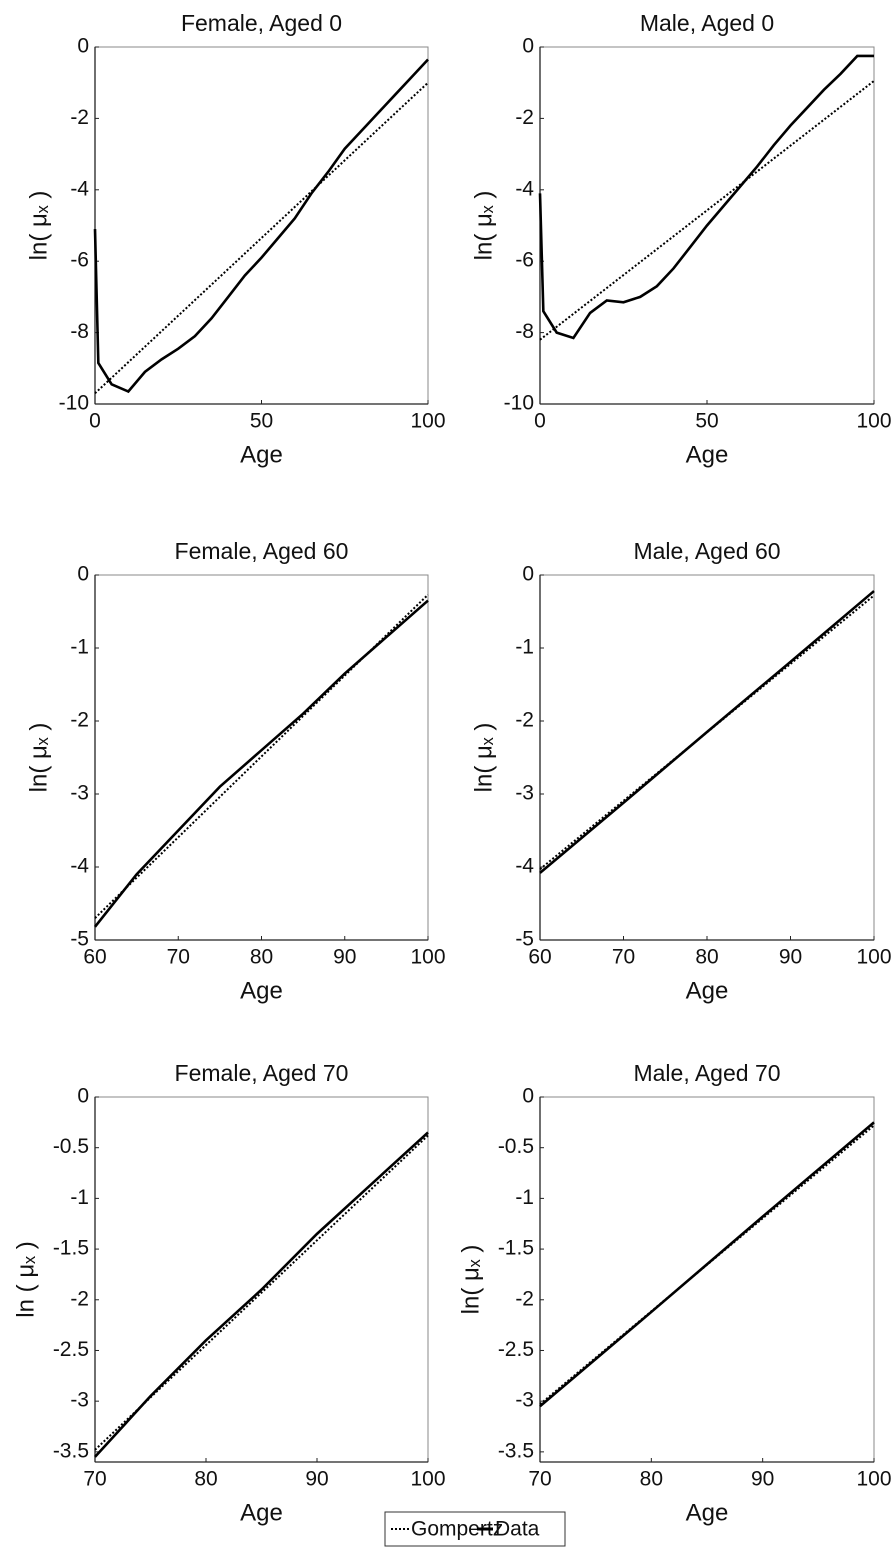 This screenshot has height=1553, width=893. I want to click on y-axis-label: ln ( μₓ ), so click(25, 1279).